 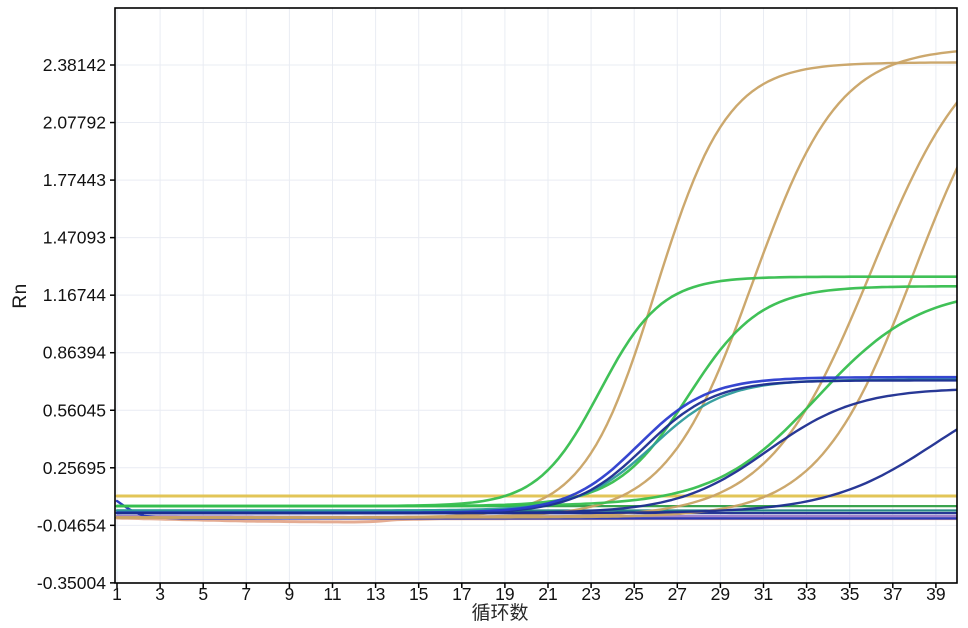 What do you see at coordinates (74, 180) in the screenshot?
I see `y-tick-label: 1.77443` at bounding box center [74, 180].